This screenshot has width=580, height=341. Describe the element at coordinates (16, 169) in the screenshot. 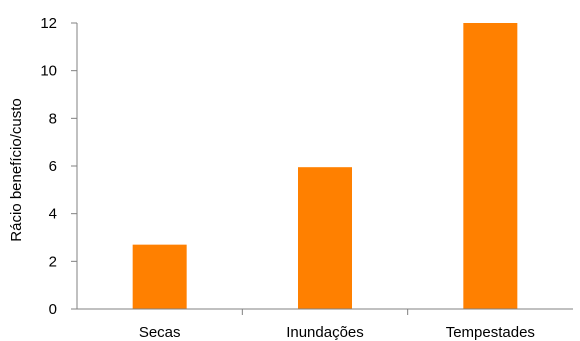

I see `y-axis-label: Rácio benefício/custo` at that location.